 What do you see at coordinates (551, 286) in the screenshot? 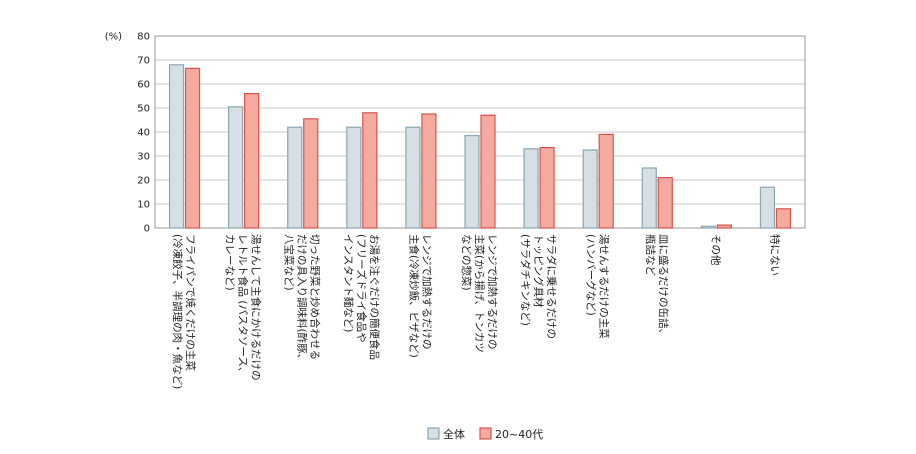
I see `category-label: サラダに乗せるだけの` at bounding box center [551, 286].